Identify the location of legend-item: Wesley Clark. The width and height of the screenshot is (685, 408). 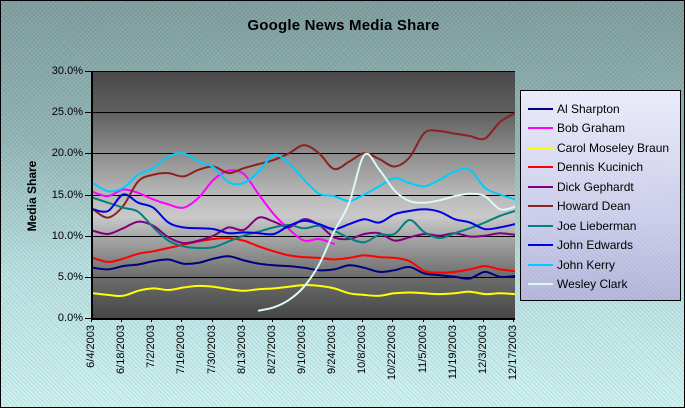
(604, 285).